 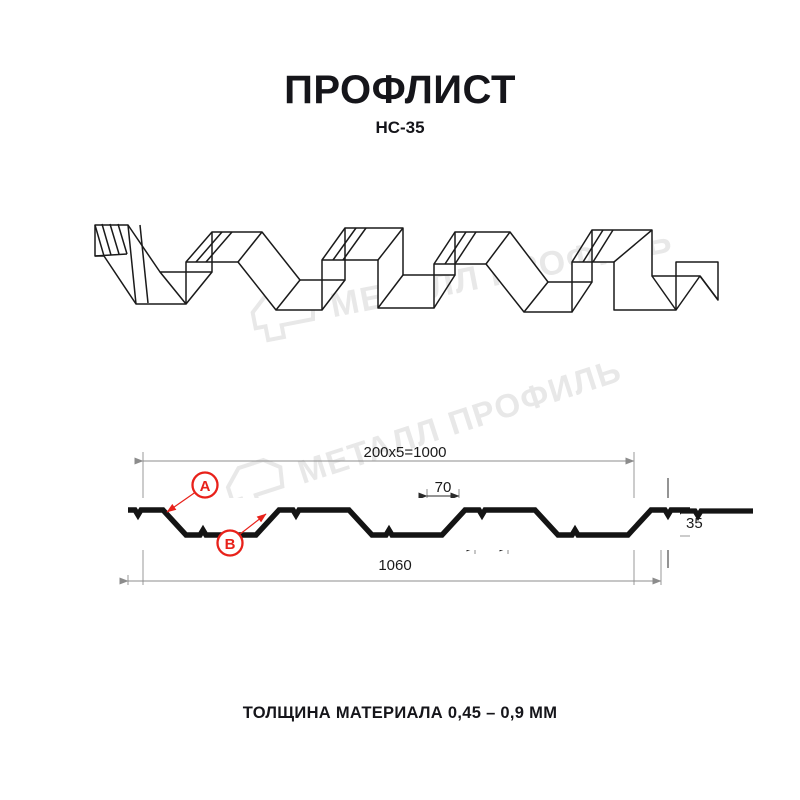 What do you see at coordinates (400, 90) in the screenshot?
I see `page-title: ПРОФЛИСТ` at bounding box center [400, 90].